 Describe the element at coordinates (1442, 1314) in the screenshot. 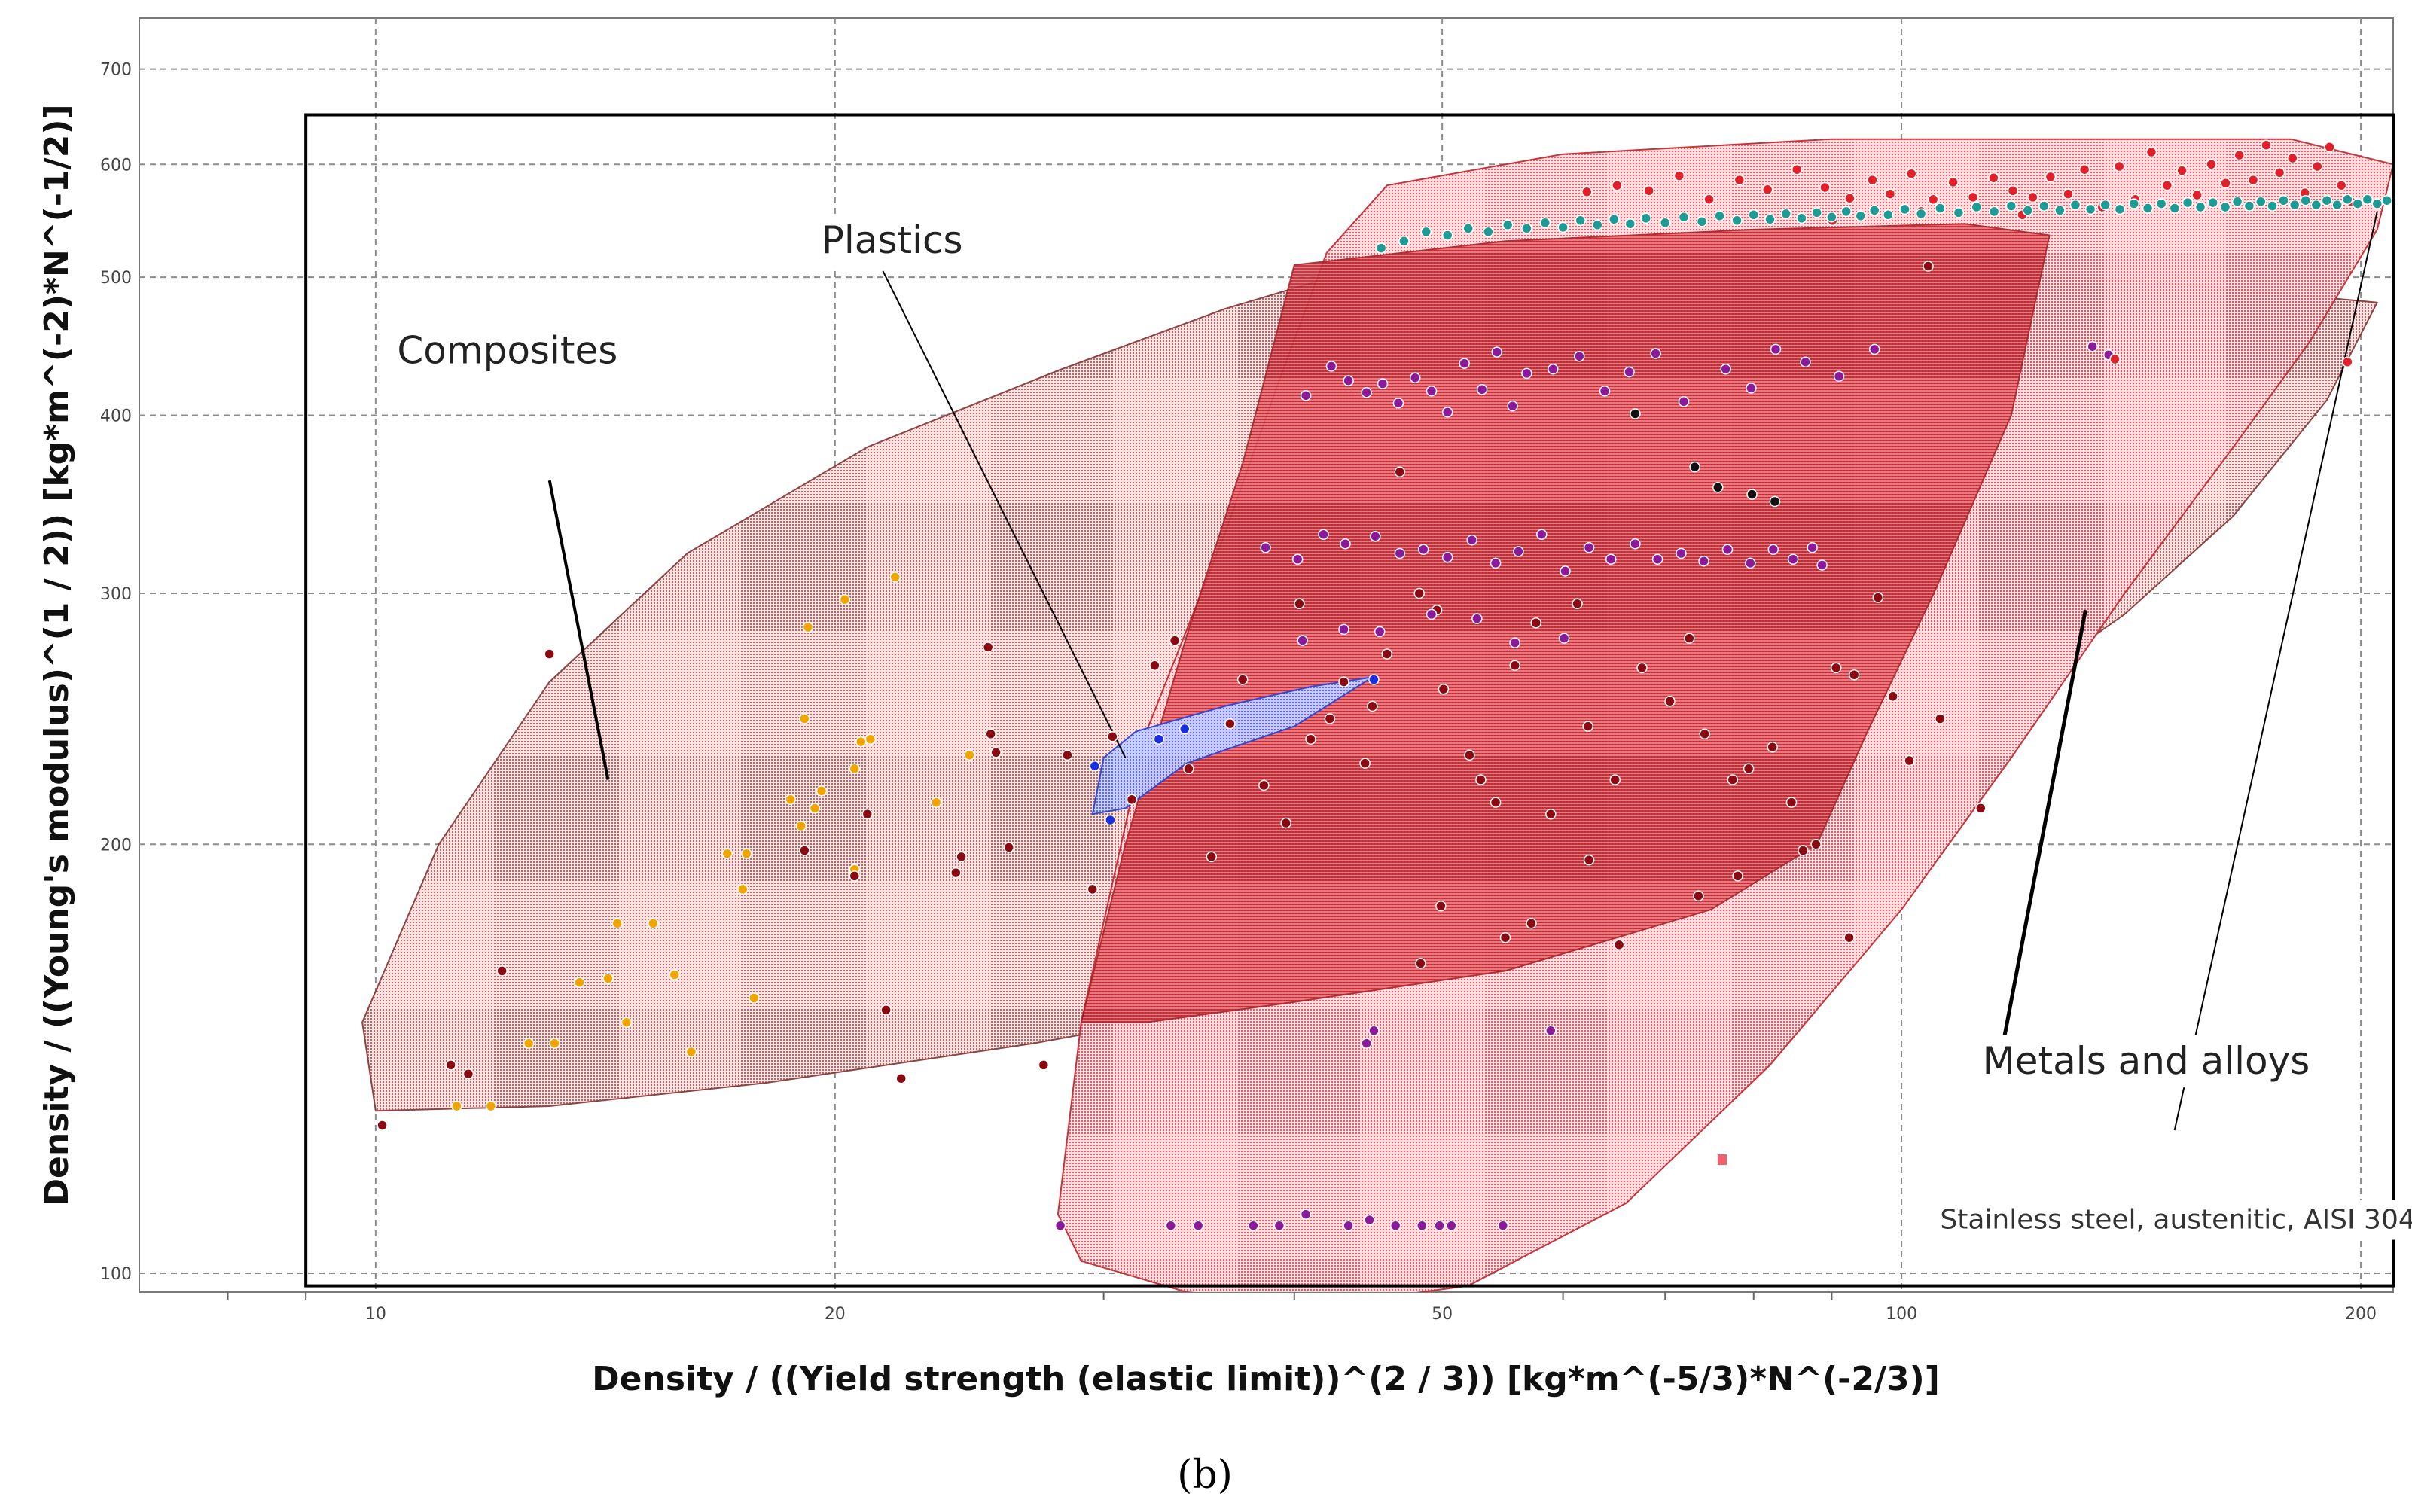

I see `x-tick-label-2: 50` at that location.